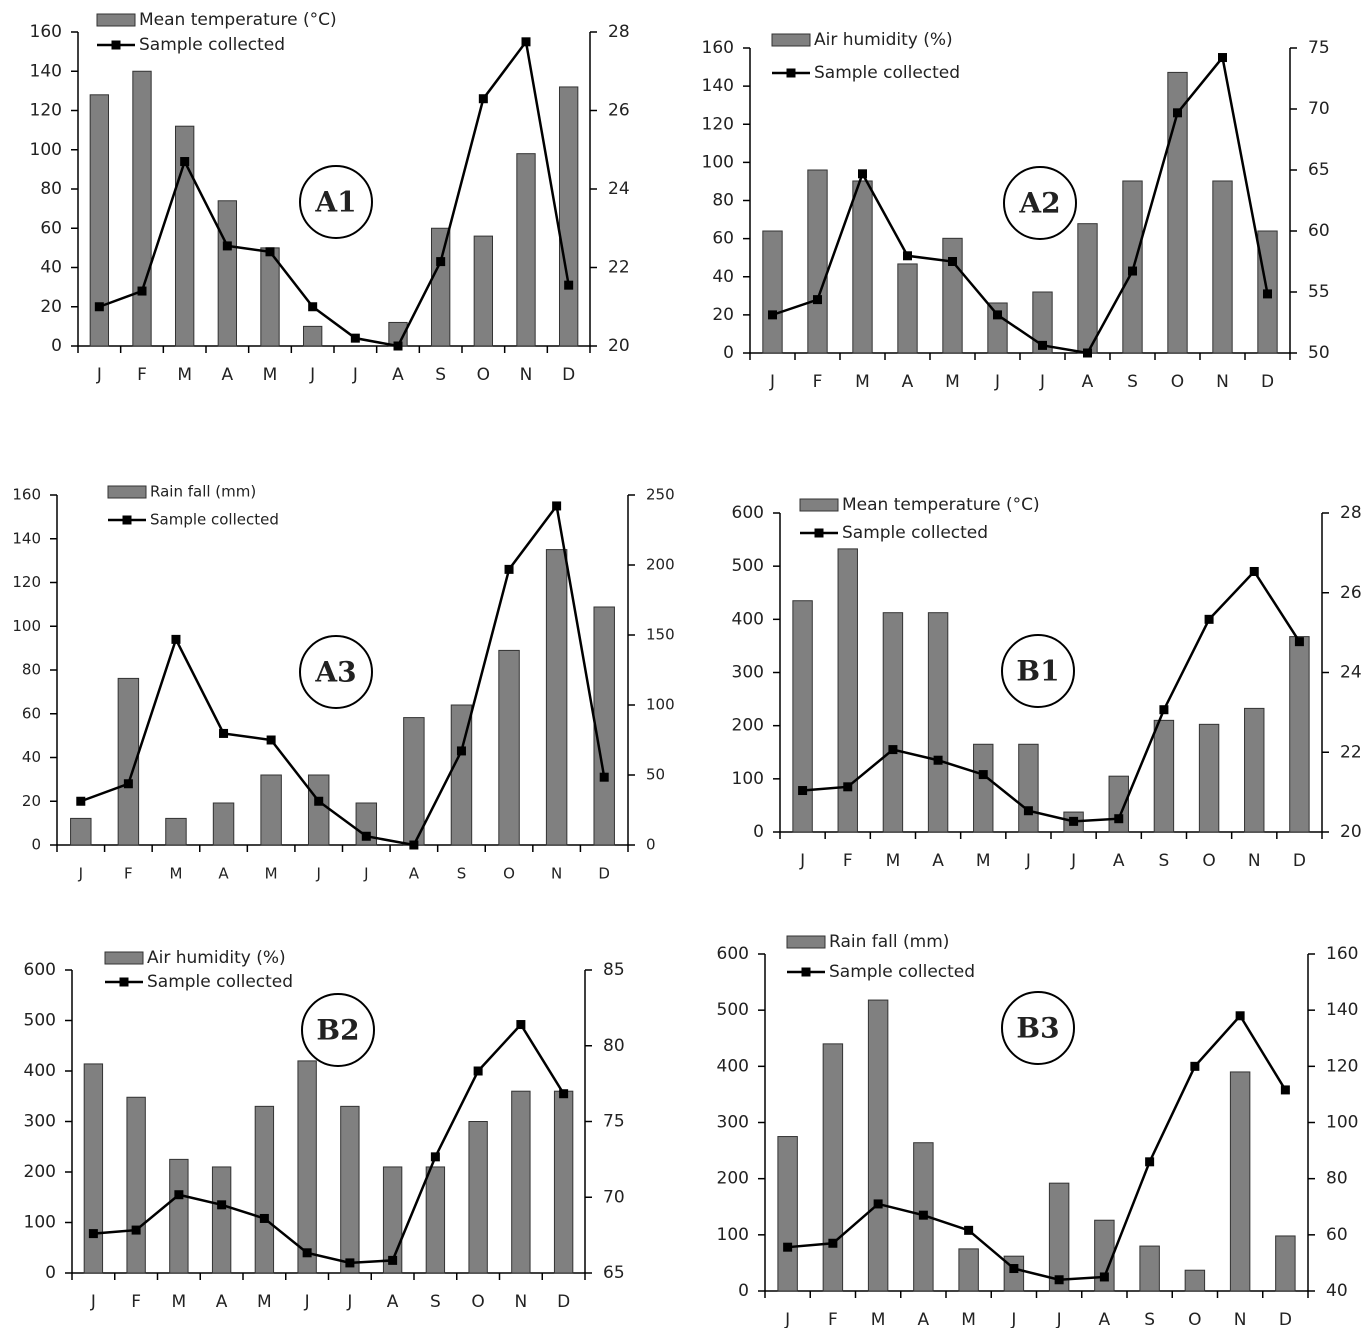 Image resolution: width=1368 pixels, height=1328 pixels. I want to click on y-tick-label: 80, so click(31, 670).